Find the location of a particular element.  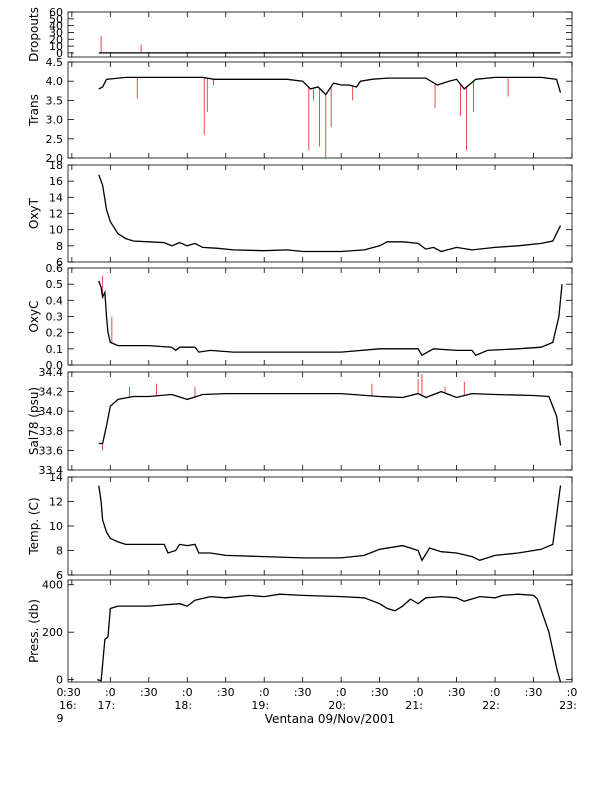

y-tick-label: 2.0 is located at coordinates (55, 158).